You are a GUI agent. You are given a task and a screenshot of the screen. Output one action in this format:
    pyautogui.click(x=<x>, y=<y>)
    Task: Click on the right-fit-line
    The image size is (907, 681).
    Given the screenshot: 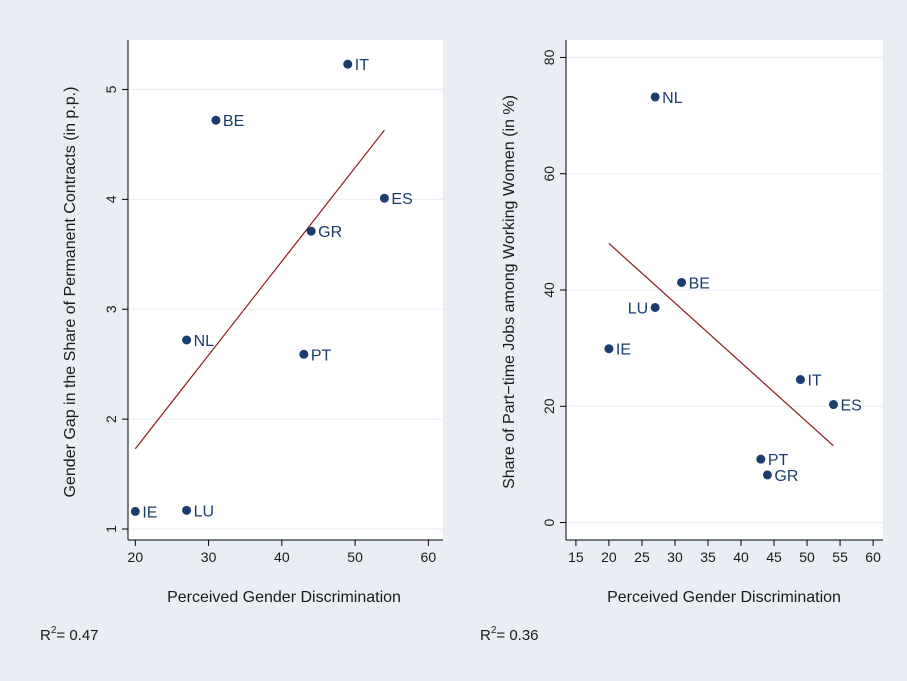 What is the action you would take?
    pyautogui.click(x=721, y=345)
    